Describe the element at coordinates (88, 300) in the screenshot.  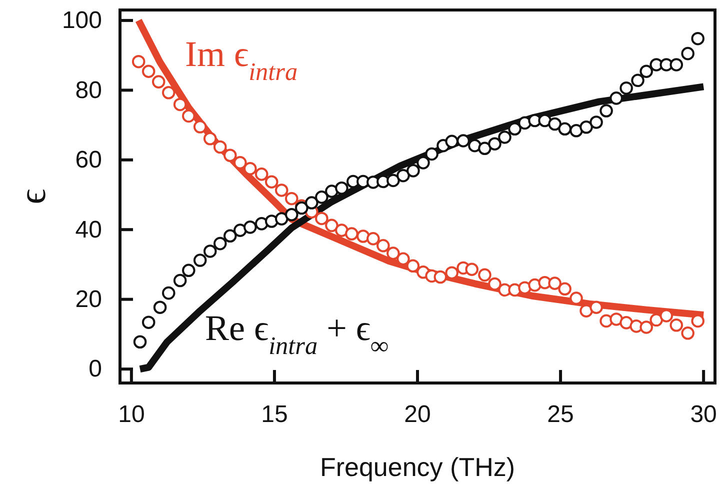
I see `y-tick-label: 20` at that location.